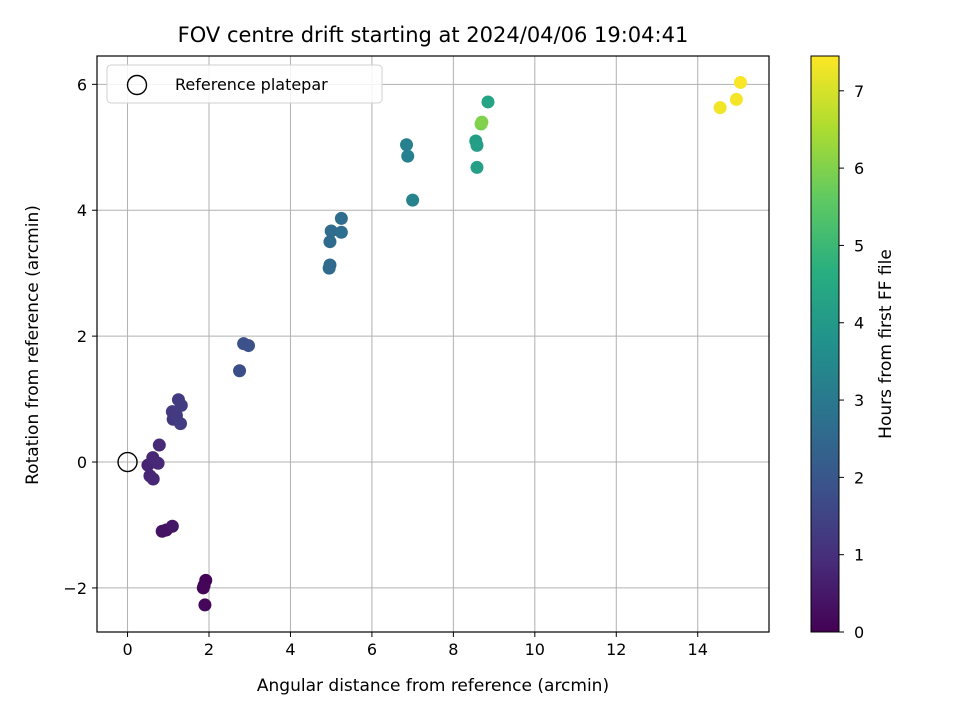 This screenshot has width=960, height=720. What do you see at coordinates (82, 210) in the screenshot?
I see `y-tick-label: 4` at bounding box center [82, 210].